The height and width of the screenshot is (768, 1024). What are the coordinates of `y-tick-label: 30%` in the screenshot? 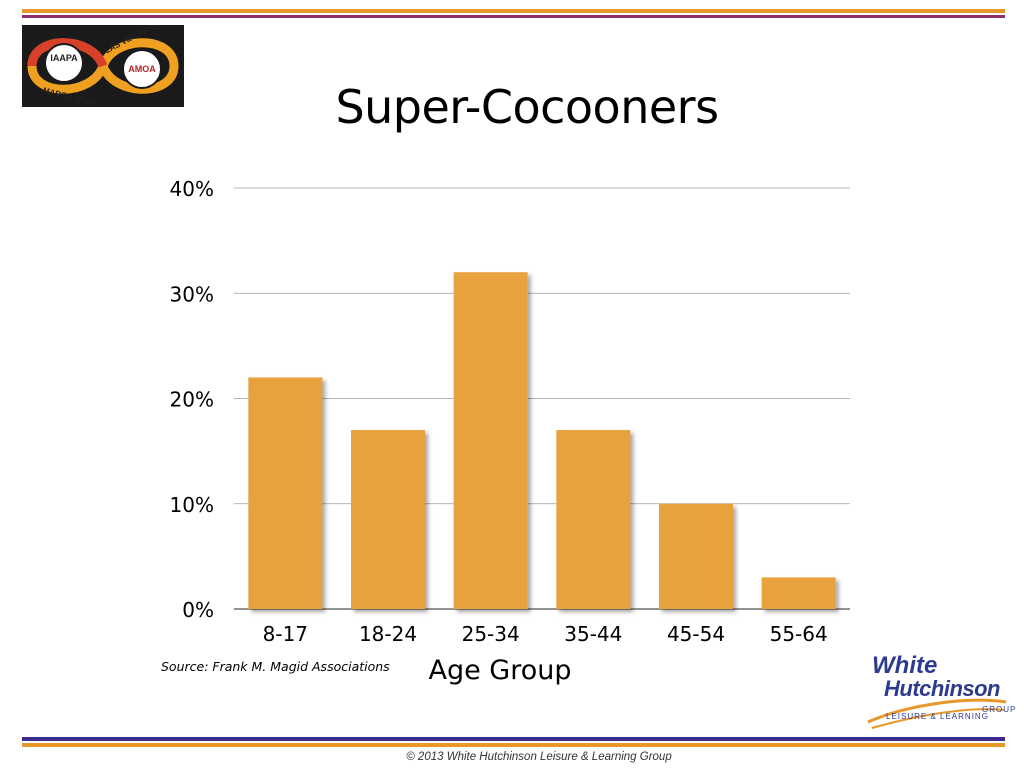 It's located at (192, 294).